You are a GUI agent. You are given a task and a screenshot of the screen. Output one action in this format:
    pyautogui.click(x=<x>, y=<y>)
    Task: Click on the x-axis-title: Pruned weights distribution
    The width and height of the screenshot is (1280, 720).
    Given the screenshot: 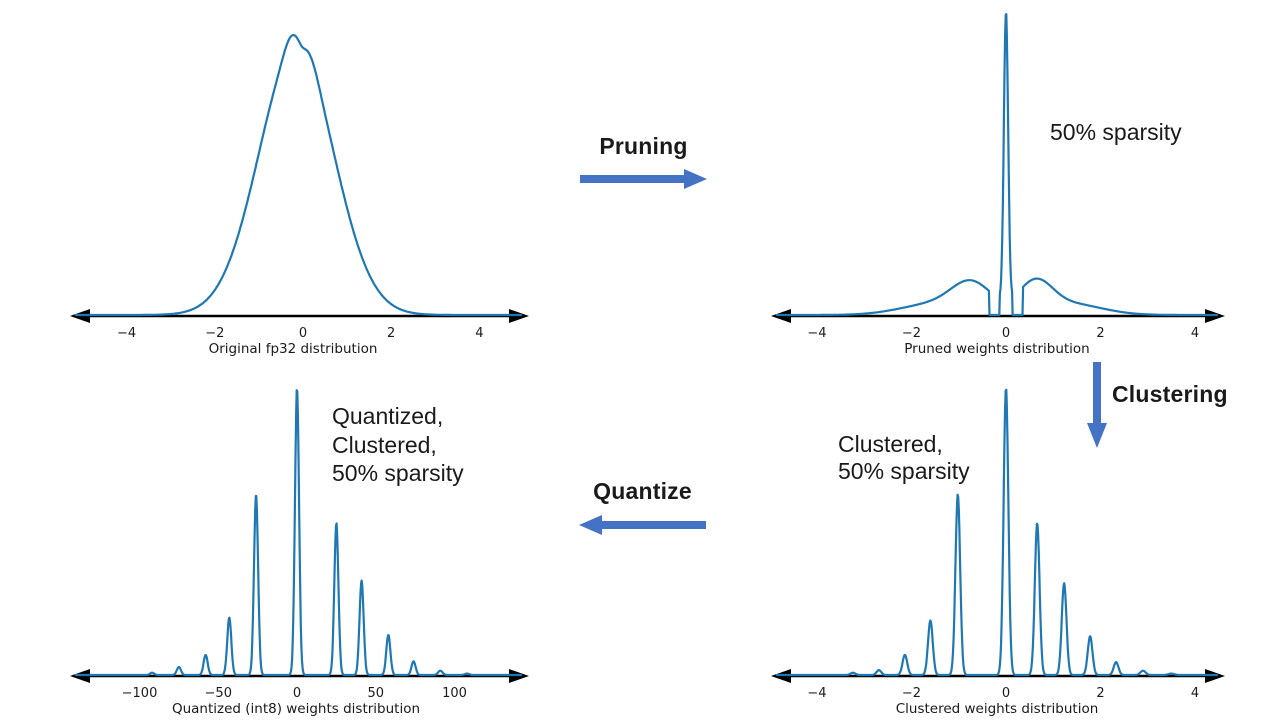 What is the action you would take?
    pyautogui.click(x=997, y=349)
    